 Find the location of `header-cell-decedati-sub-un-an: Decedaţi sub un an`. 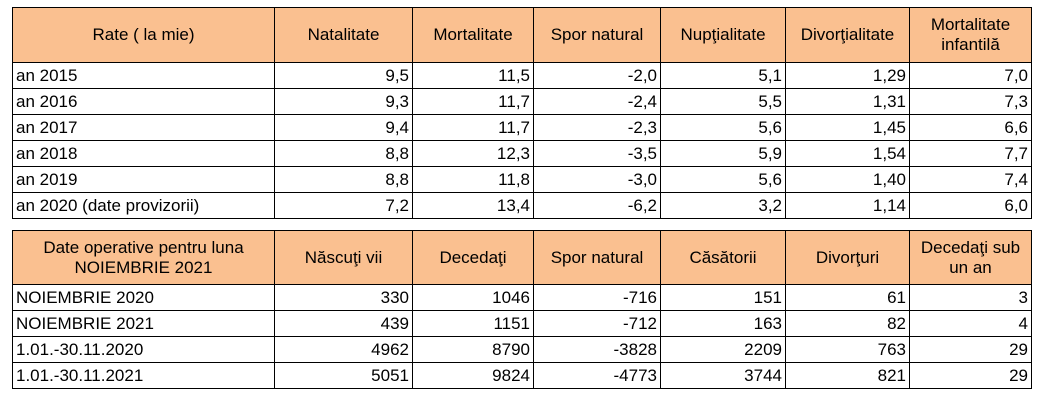

header-cell-decedati-sub-un-an: Decedaţi sub un an is located at coordinates (970, 257).